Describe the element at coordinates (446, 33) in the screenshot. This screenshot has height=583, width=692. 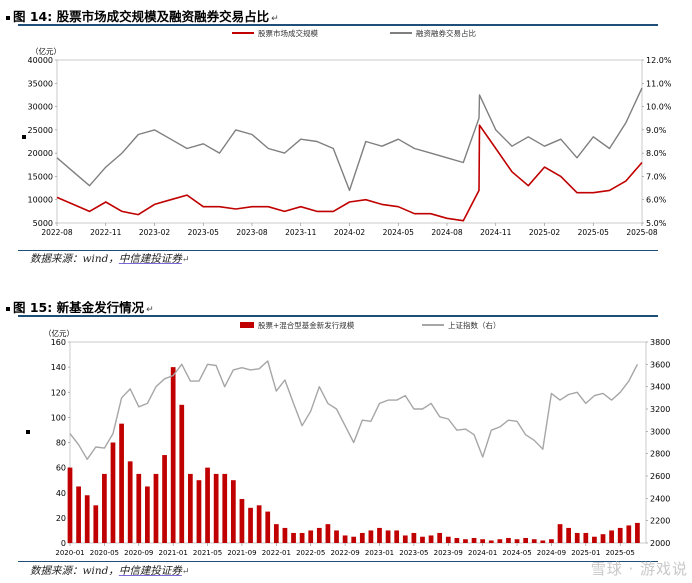
I see `legend-label: 融资融券交易占比` at that location.